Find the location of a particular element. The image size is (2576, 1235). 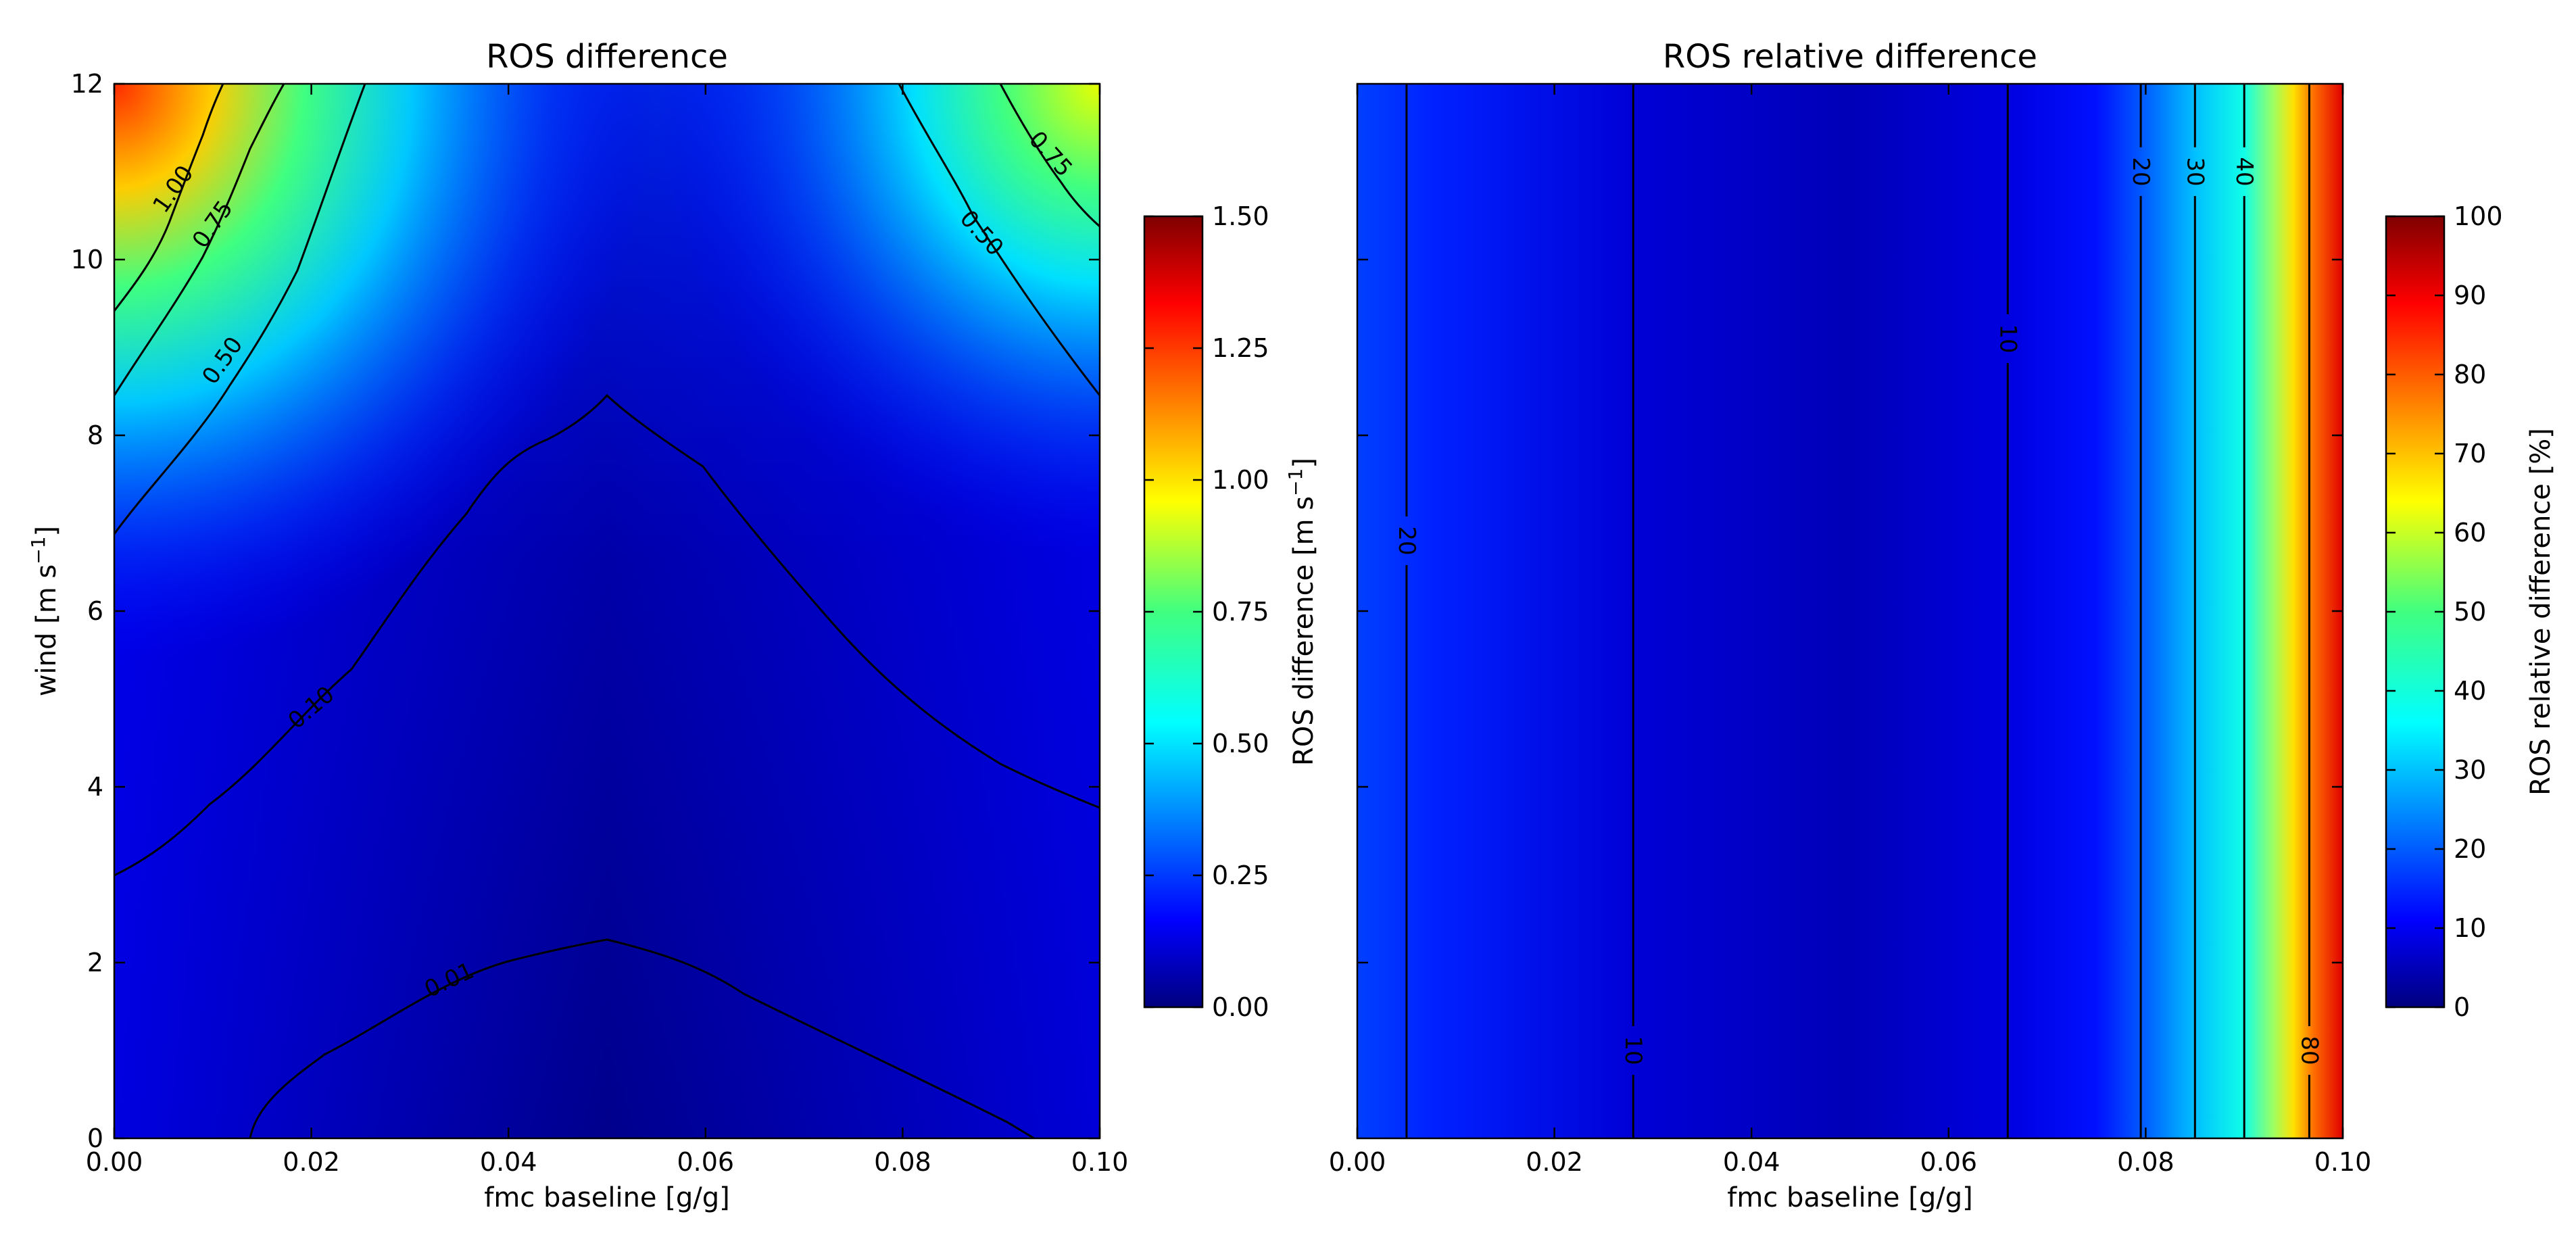

left-colorbar-label: ROS difference [m s−1] is located at coordinates (1301, 612).